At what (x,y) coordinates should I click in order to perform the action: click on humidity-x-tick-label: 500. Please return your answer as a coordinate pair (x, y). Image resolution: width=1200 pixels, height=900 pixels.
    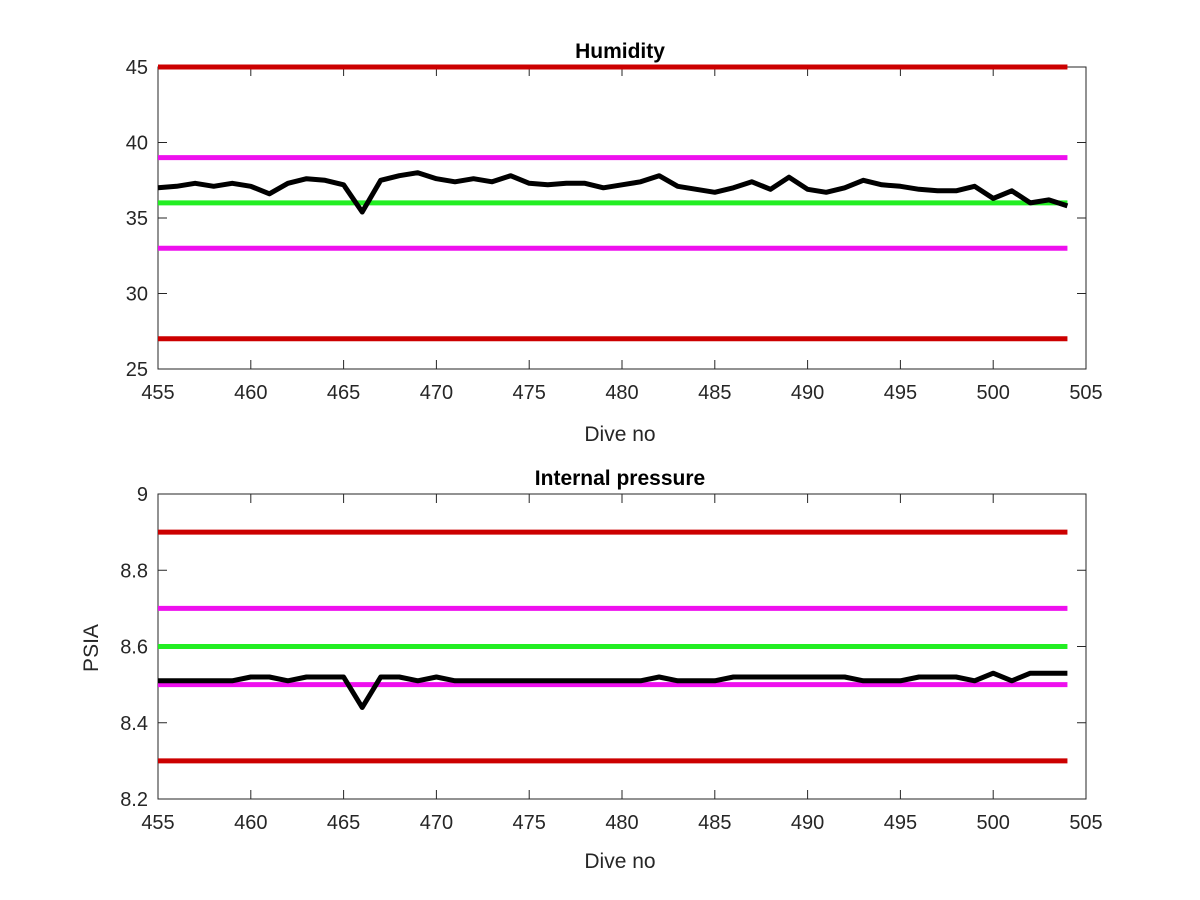
    Looking at the image, I should click on (993, 393).